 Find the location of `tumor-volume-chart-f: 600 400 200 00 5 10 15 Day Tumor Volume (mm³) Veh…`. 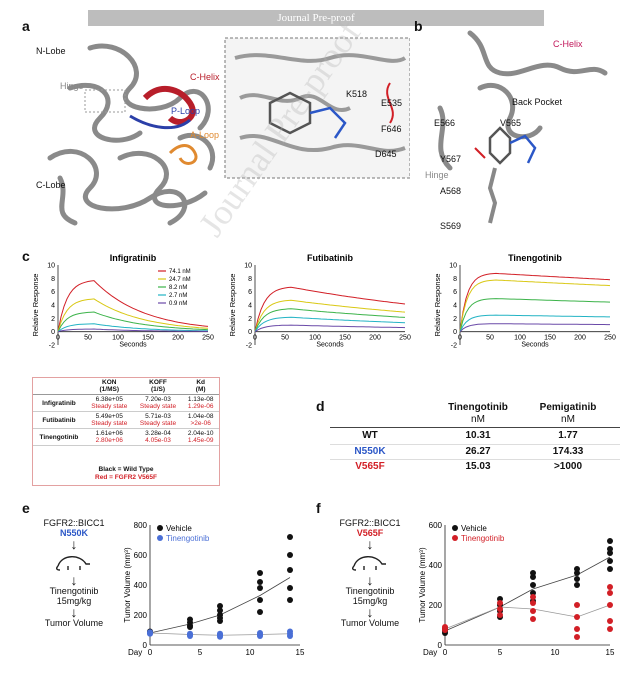

tumor-volume-chart-f: 600 400 200 00 5 10 15 Day Tumor Volume (mm³) Veh… is located at coordinates (516, 589).